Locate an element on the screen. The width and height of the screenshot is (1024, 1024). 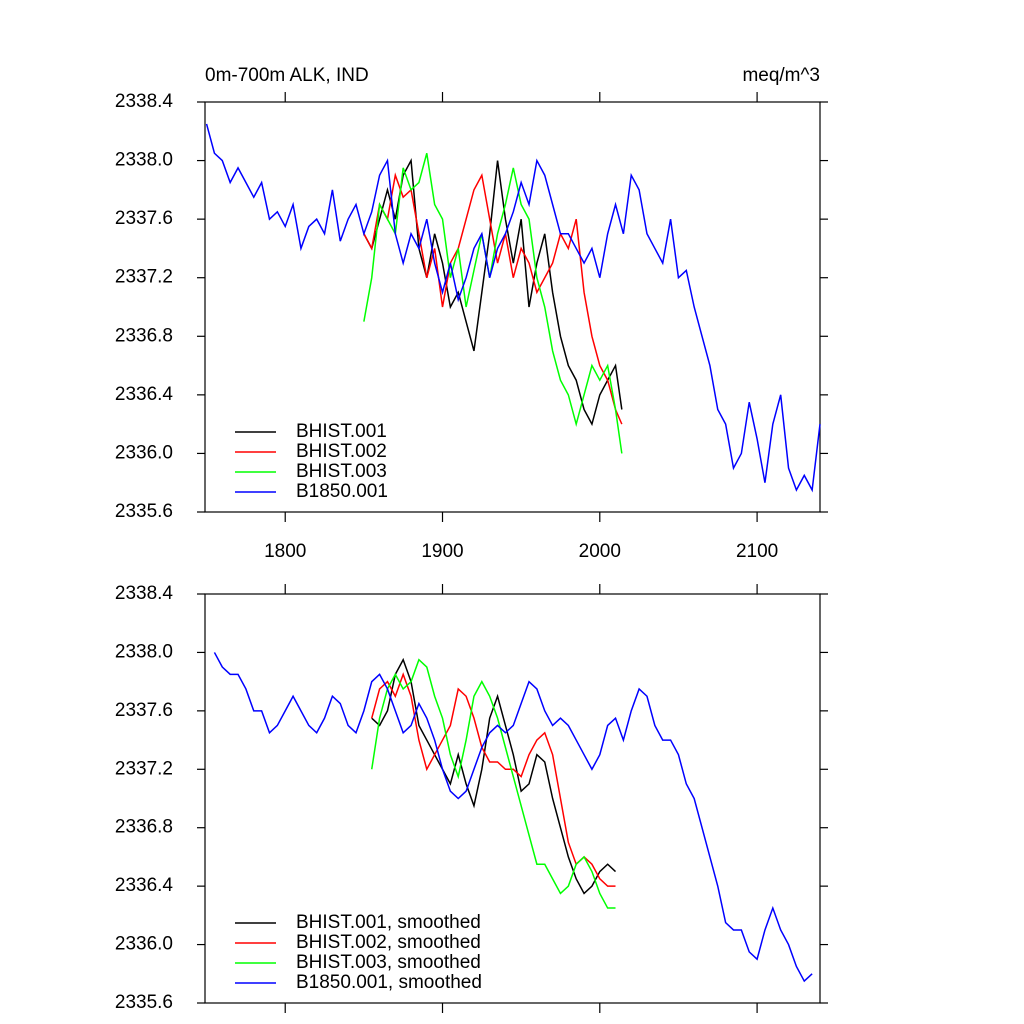
x-tick-label: 1800 is located at coordinates (285, 551).